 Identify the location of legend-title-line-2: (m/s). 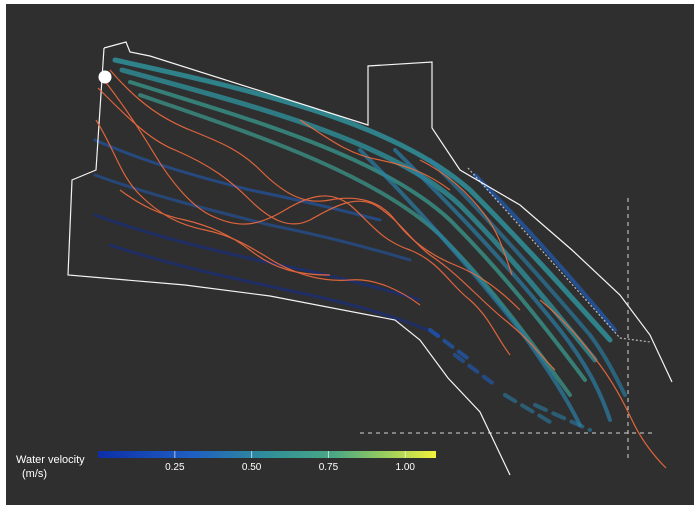
(34, 474).